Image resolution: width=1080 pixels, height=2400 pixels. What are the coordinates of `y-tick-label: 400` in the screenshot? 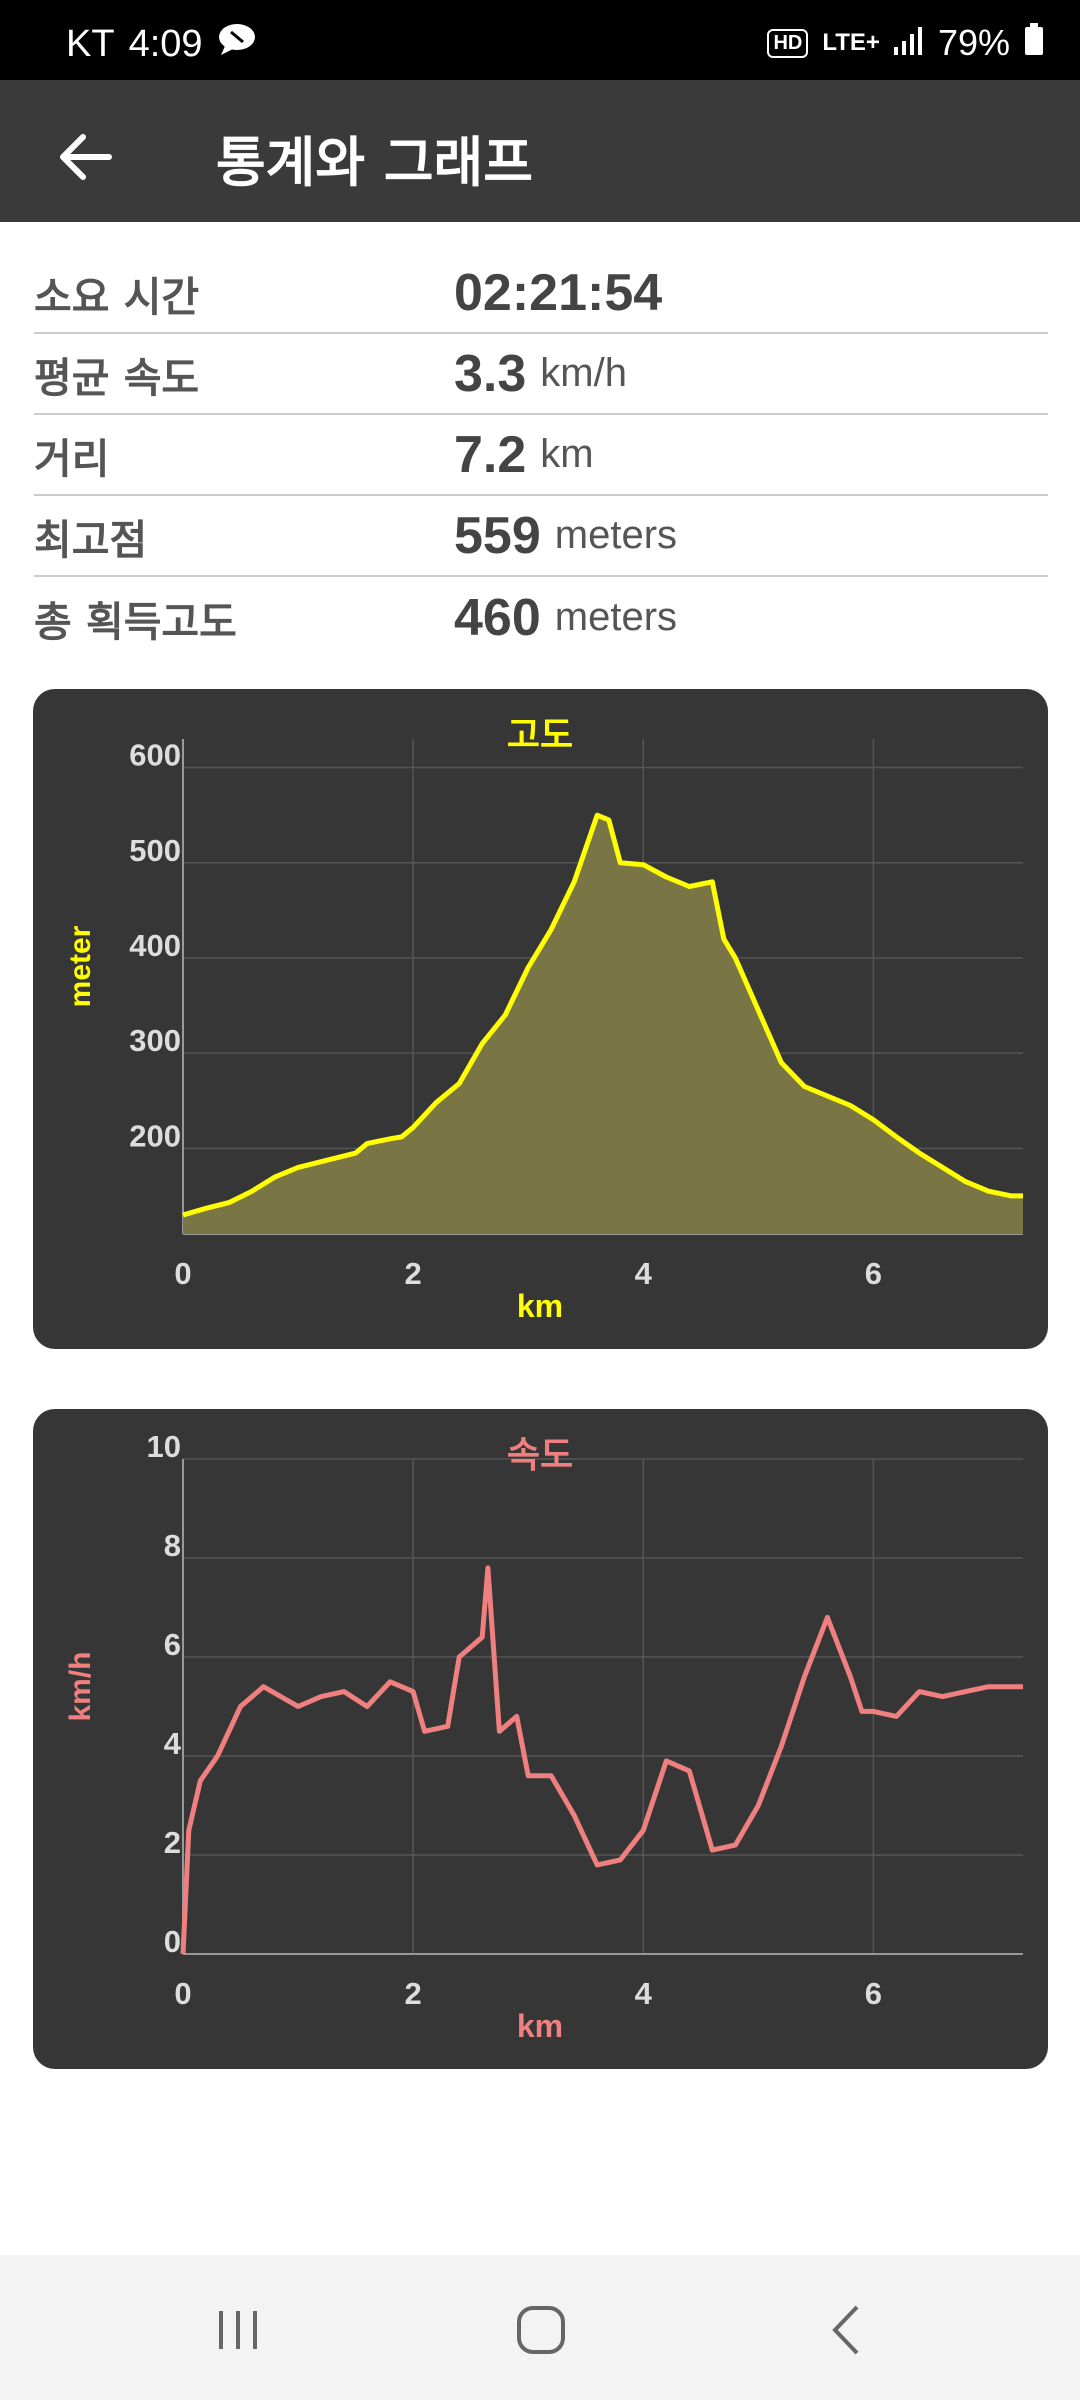 It's located at (155, 945).